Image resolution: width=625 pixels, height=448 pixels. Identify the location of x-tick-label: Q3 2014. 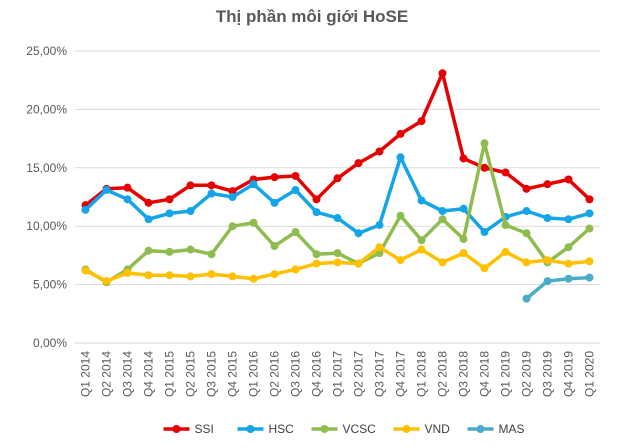
(128, 374).